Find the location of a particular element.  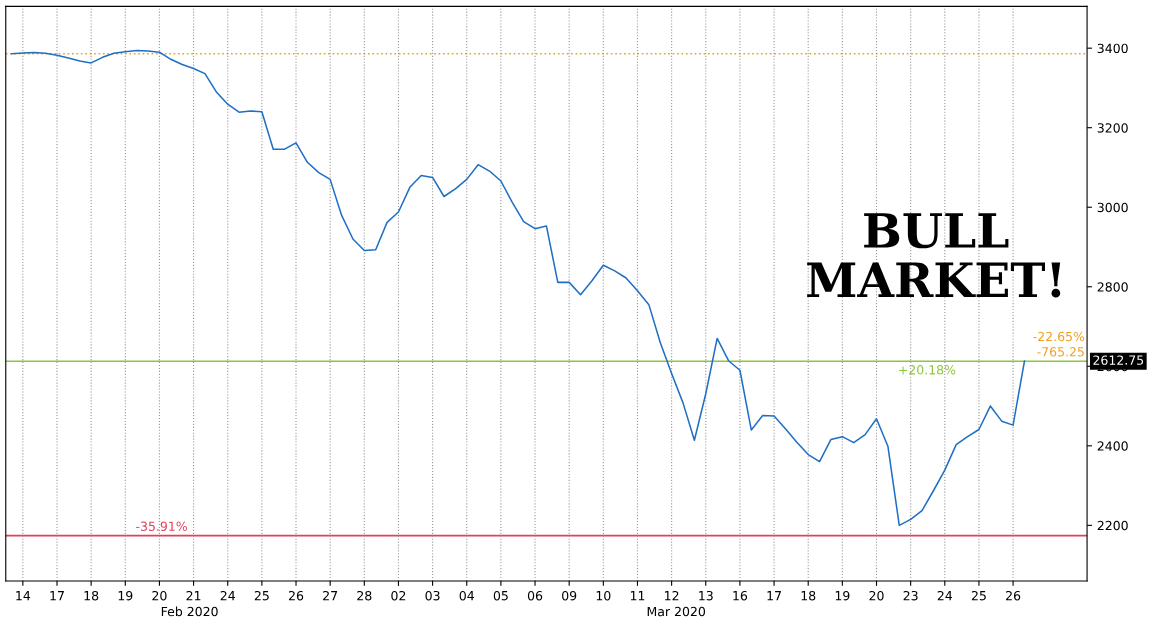

y-tick-label: 3000 is located at coordinates (1112, 207).